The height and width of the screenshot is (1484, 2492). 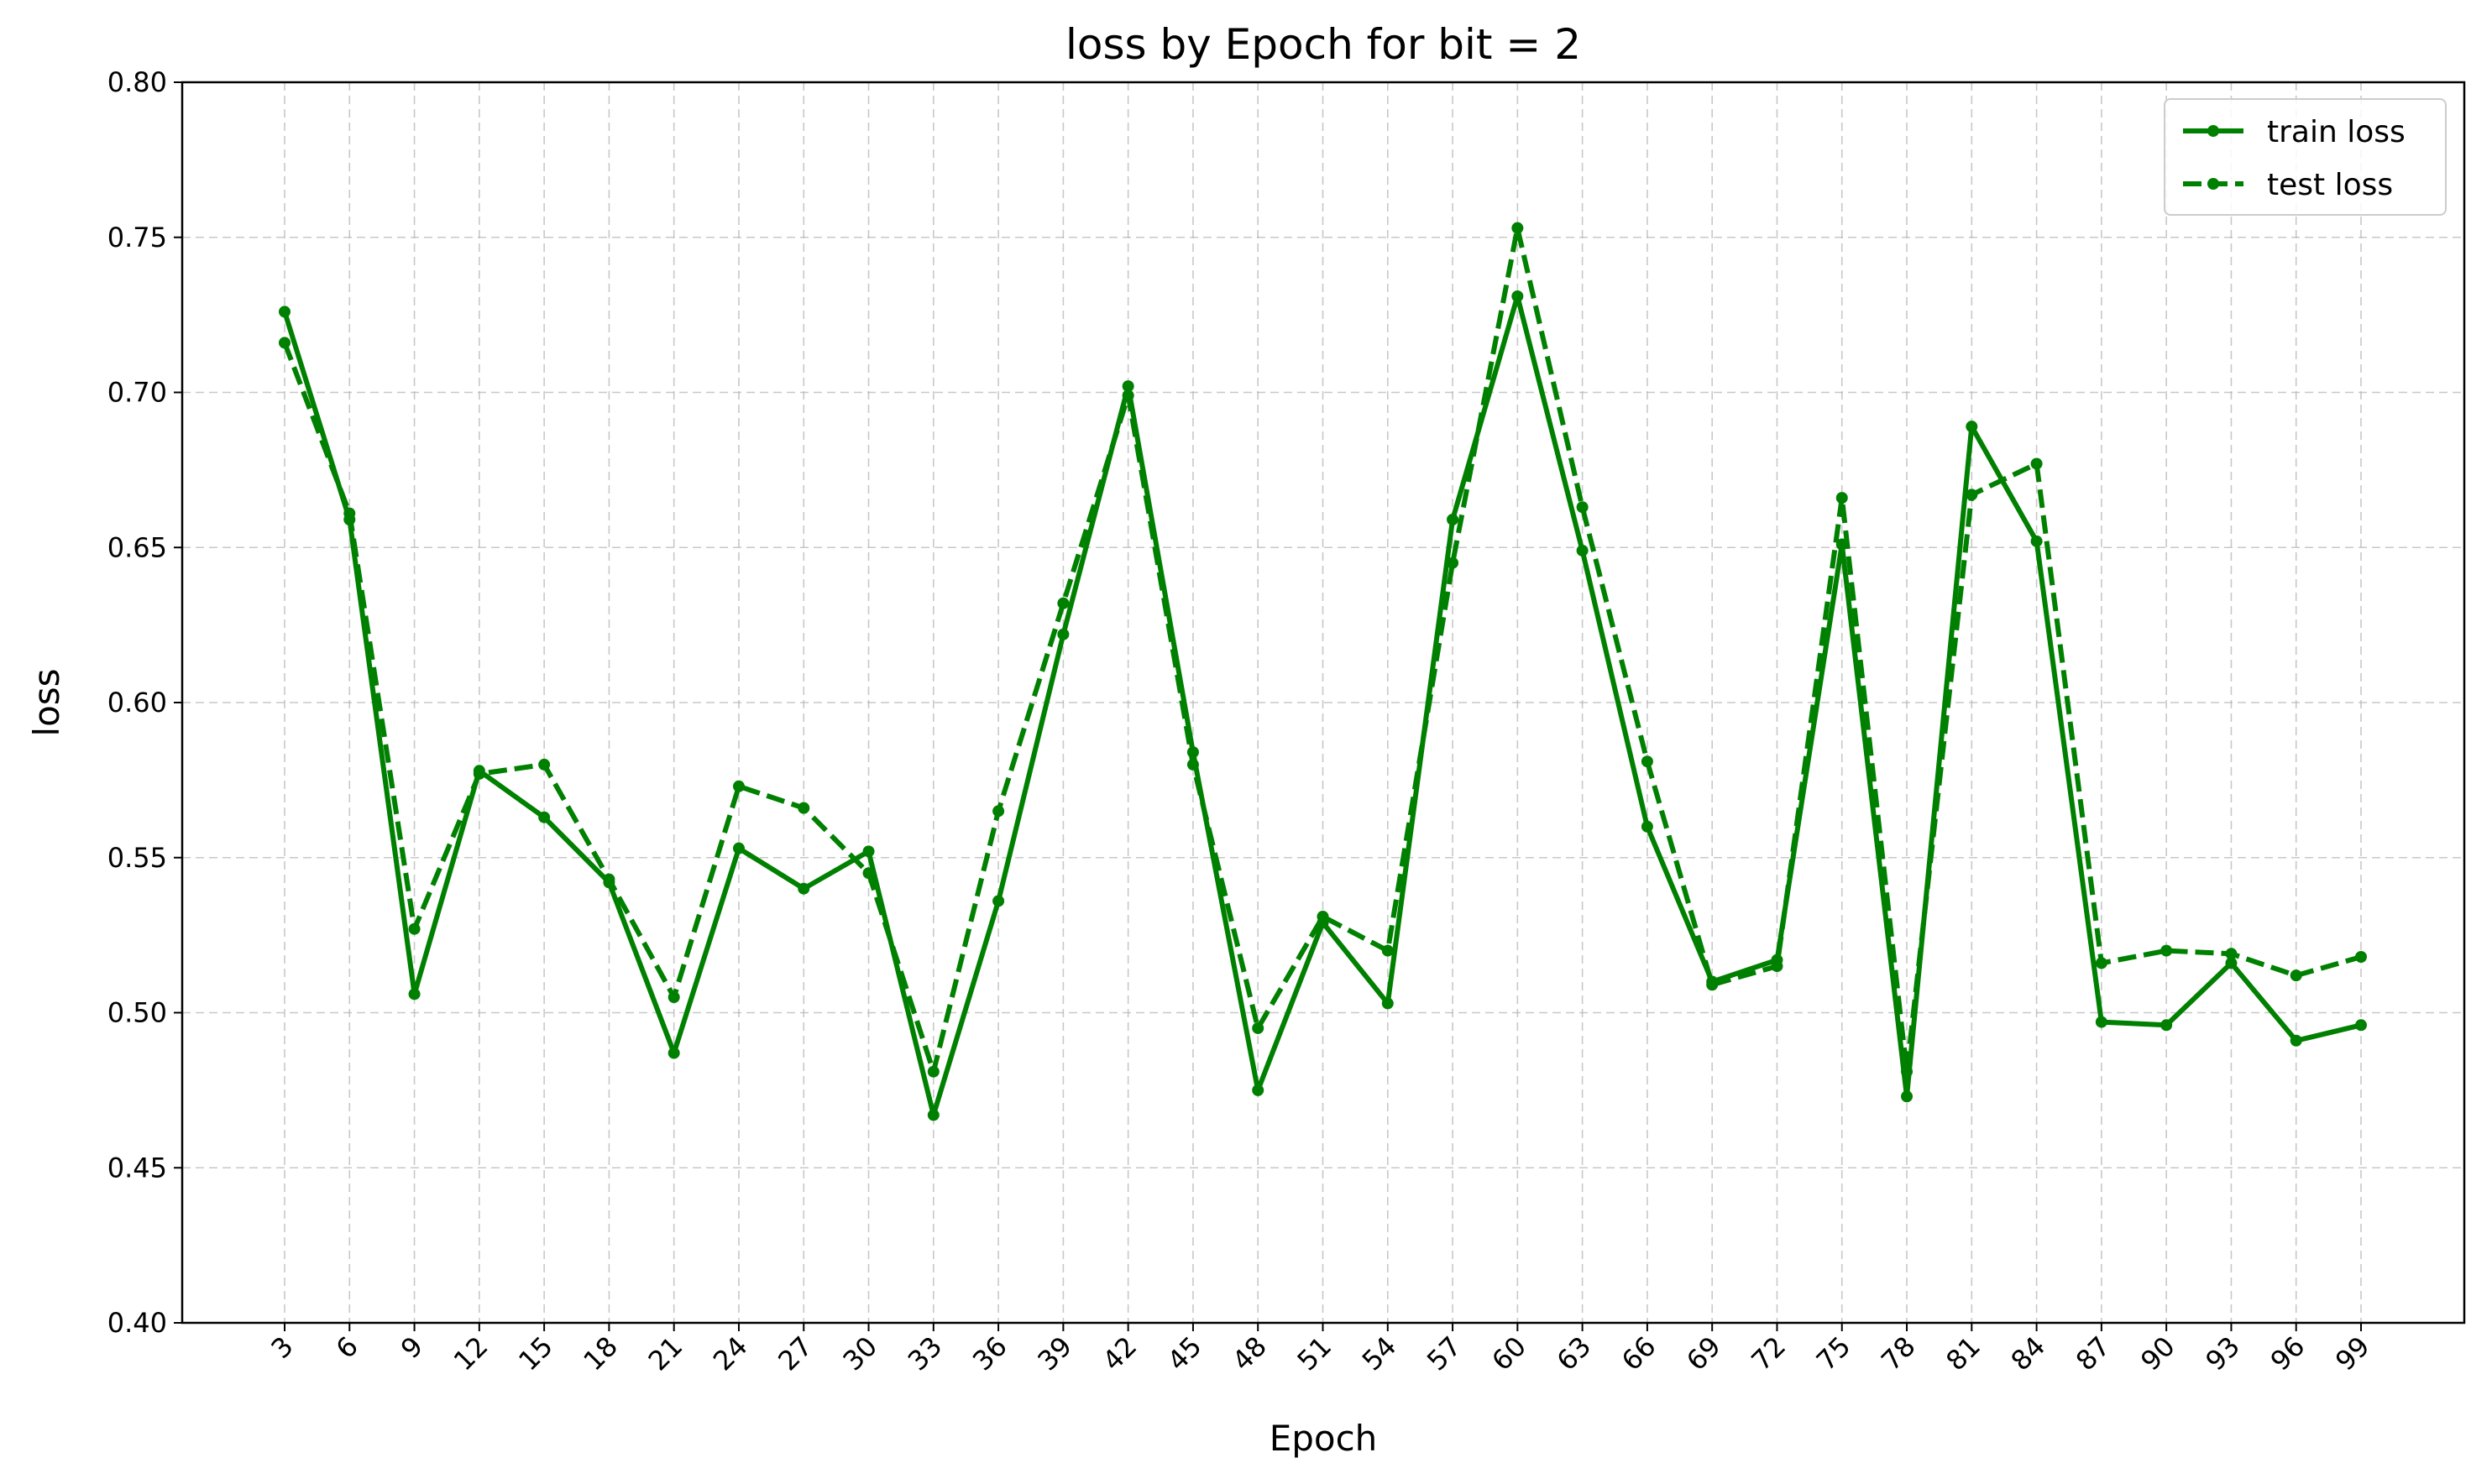 What do you see at coordinates (137, 547) in the screenshot?
I see `y-tick-label: 0.65` at bounding box center [137, 547].